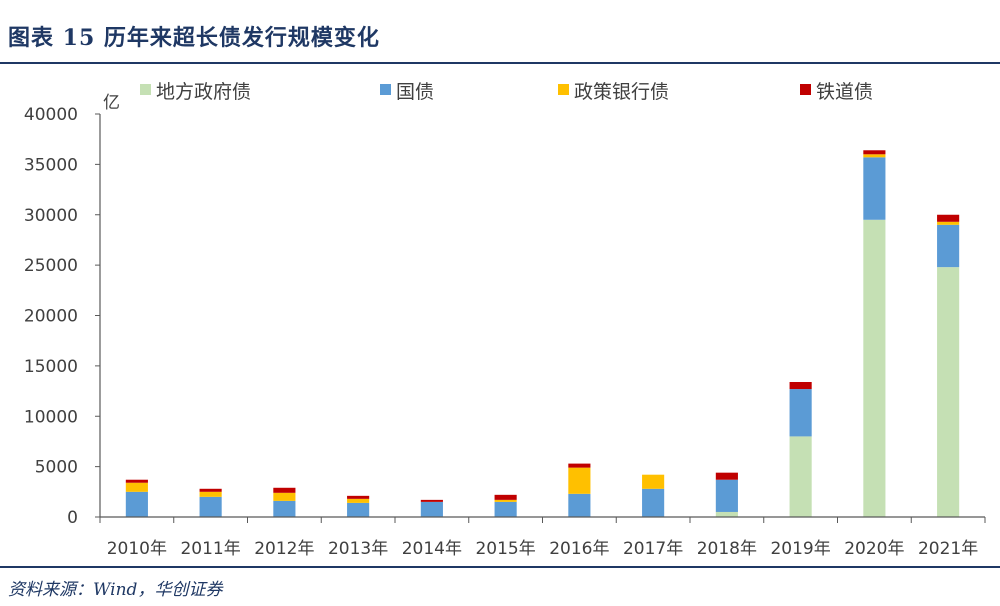 This screenshot has width=1000, height=606. What do you see at coordinates (51, 216) in the screenshot?
I see `y-tick-label: 30000` at bounding box center [51, 216].